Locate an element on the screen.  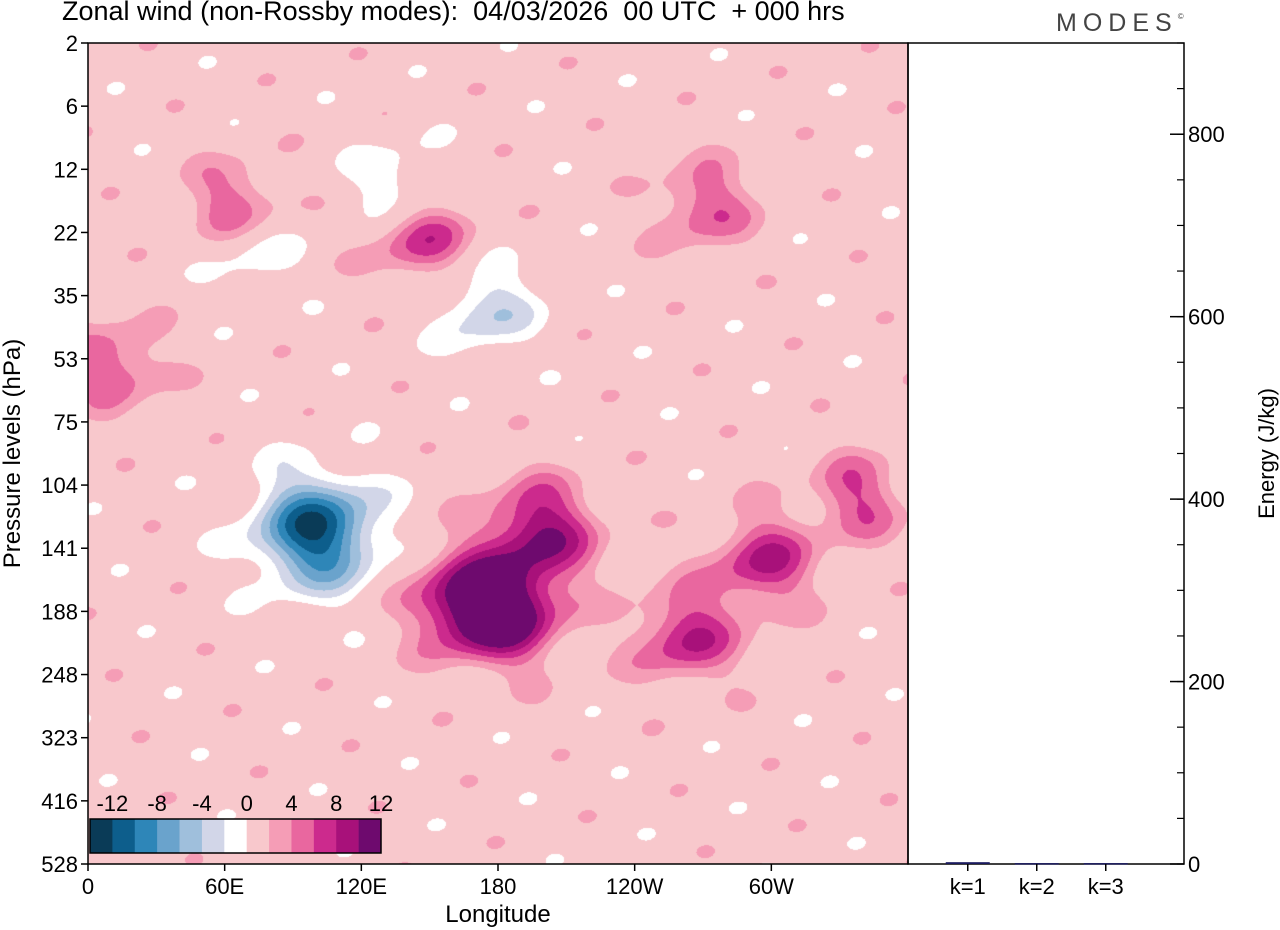
y-tick-label: 323 is located at coordinates (59, 738).